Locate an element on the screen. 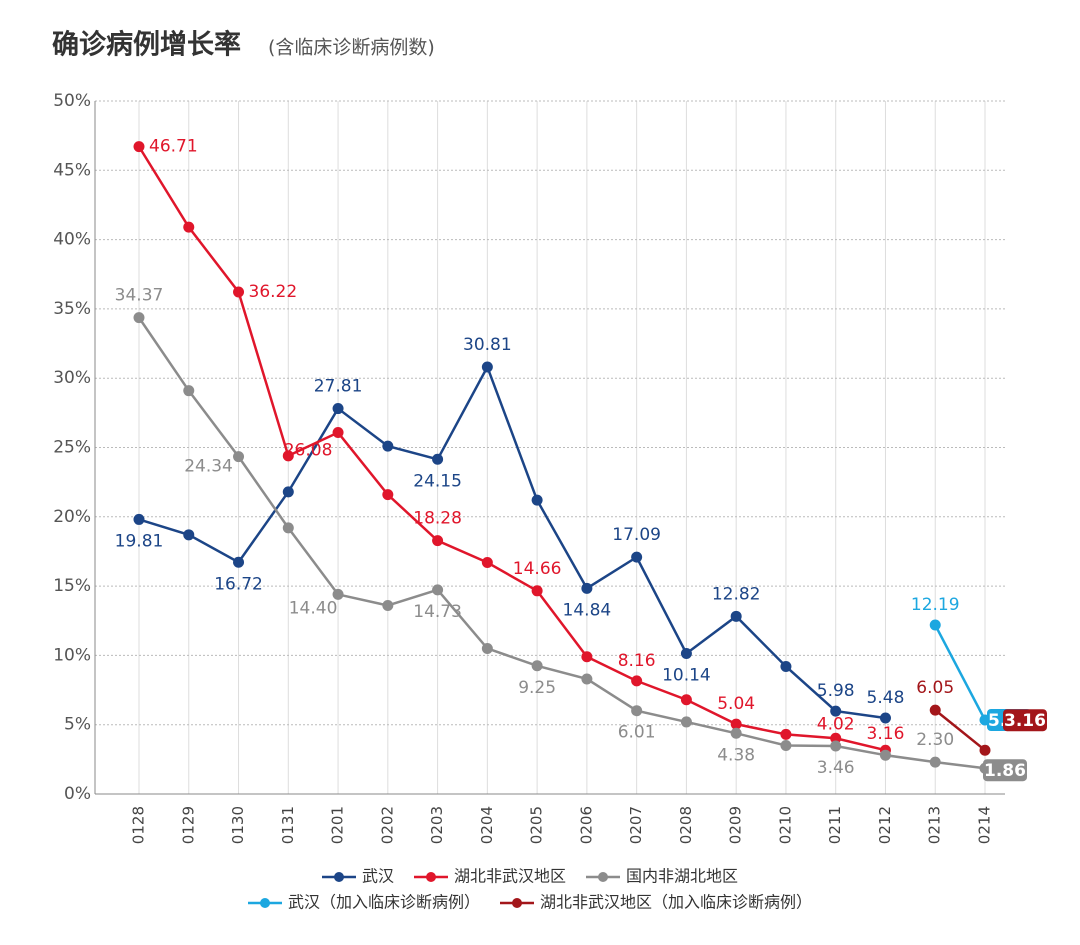  legend-label: 湖北非武汉地区（加入临床诊断病例） is located at coordinates (676, 902).